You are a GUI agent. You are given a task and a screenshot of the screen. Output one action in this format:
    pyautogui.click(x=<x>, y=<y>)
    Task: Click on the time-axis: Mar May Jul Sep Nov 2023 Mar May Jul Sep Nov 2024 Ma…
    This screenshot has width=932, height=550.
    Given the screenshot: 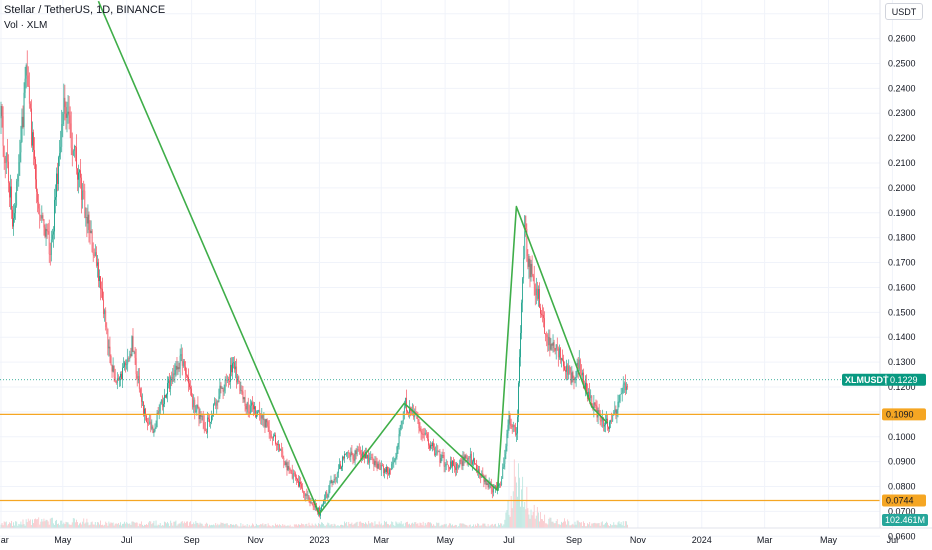 What is the action you would take?
    pyautogui.click(x=449, y=540)
    